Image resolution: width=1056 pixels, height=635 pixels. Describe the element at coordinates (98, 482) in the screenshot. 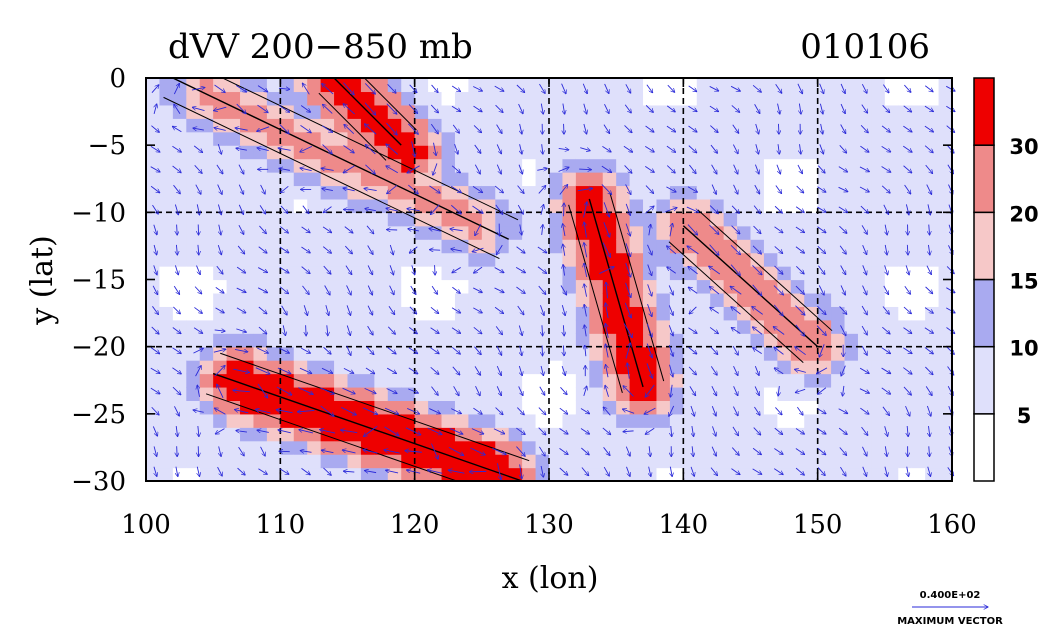

I see `y-tick-label: −30` at that location.